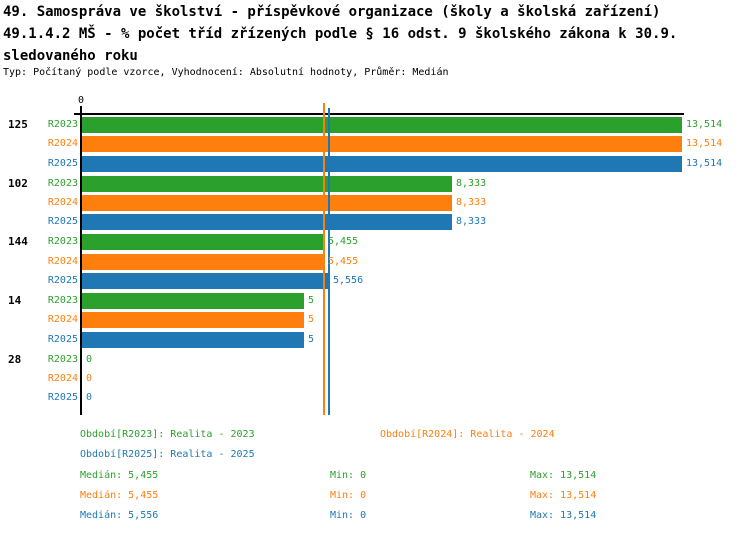 The width and height of the screenshot is (750, 534). What do you see at coordinates (563, 495) in the screenshot?
I see `stat-max-R2024: Max: 13,514` at bounding box center [563, 495].